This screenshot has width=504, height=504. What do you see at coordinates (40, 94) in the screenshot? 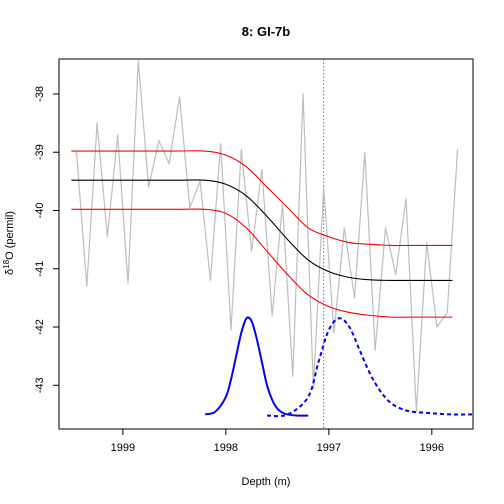
I see `y-tick-label: -38` at bounding box center [40, 94].